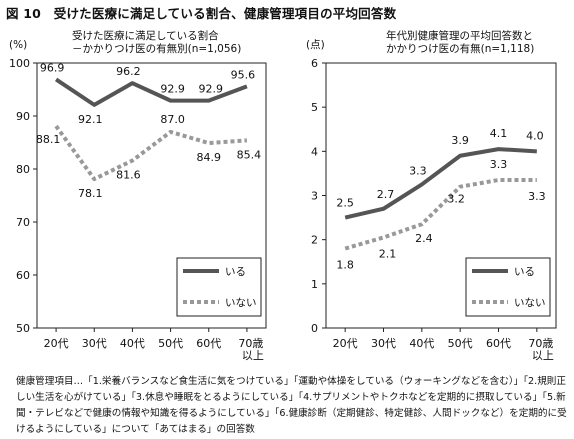 The height and width of the screenshot is (439, 574). Describe the element at coordinates (460, 48) in the screenshot. I see `chart-subtitle: かかりつけ医の有無(n=1,118)` at that location.